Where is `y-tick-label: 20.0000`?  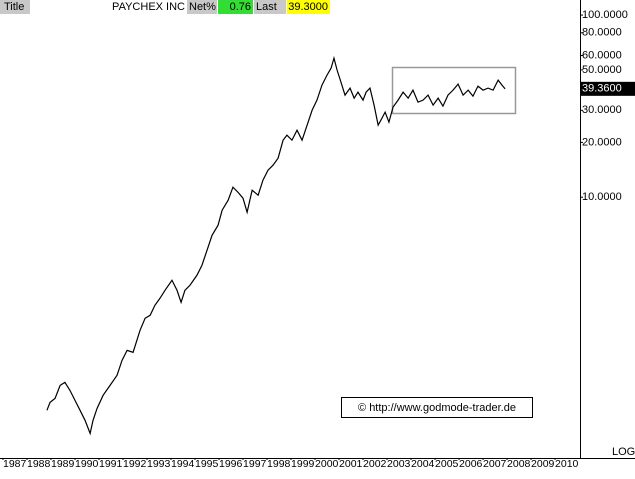
y-tick-label: 20.0000 is located at coordinates (602, 142).